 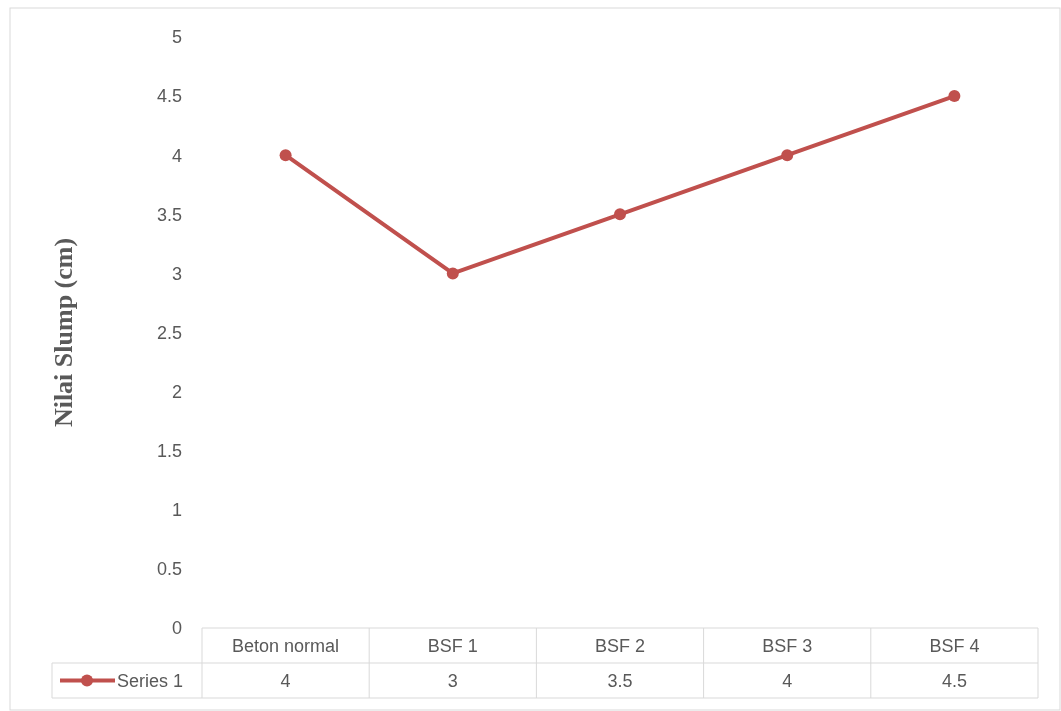 What do you see at coordinates (176, 628) in the screenshot?
I see `y-tick-label: 0` at bounding box center [176, 628].